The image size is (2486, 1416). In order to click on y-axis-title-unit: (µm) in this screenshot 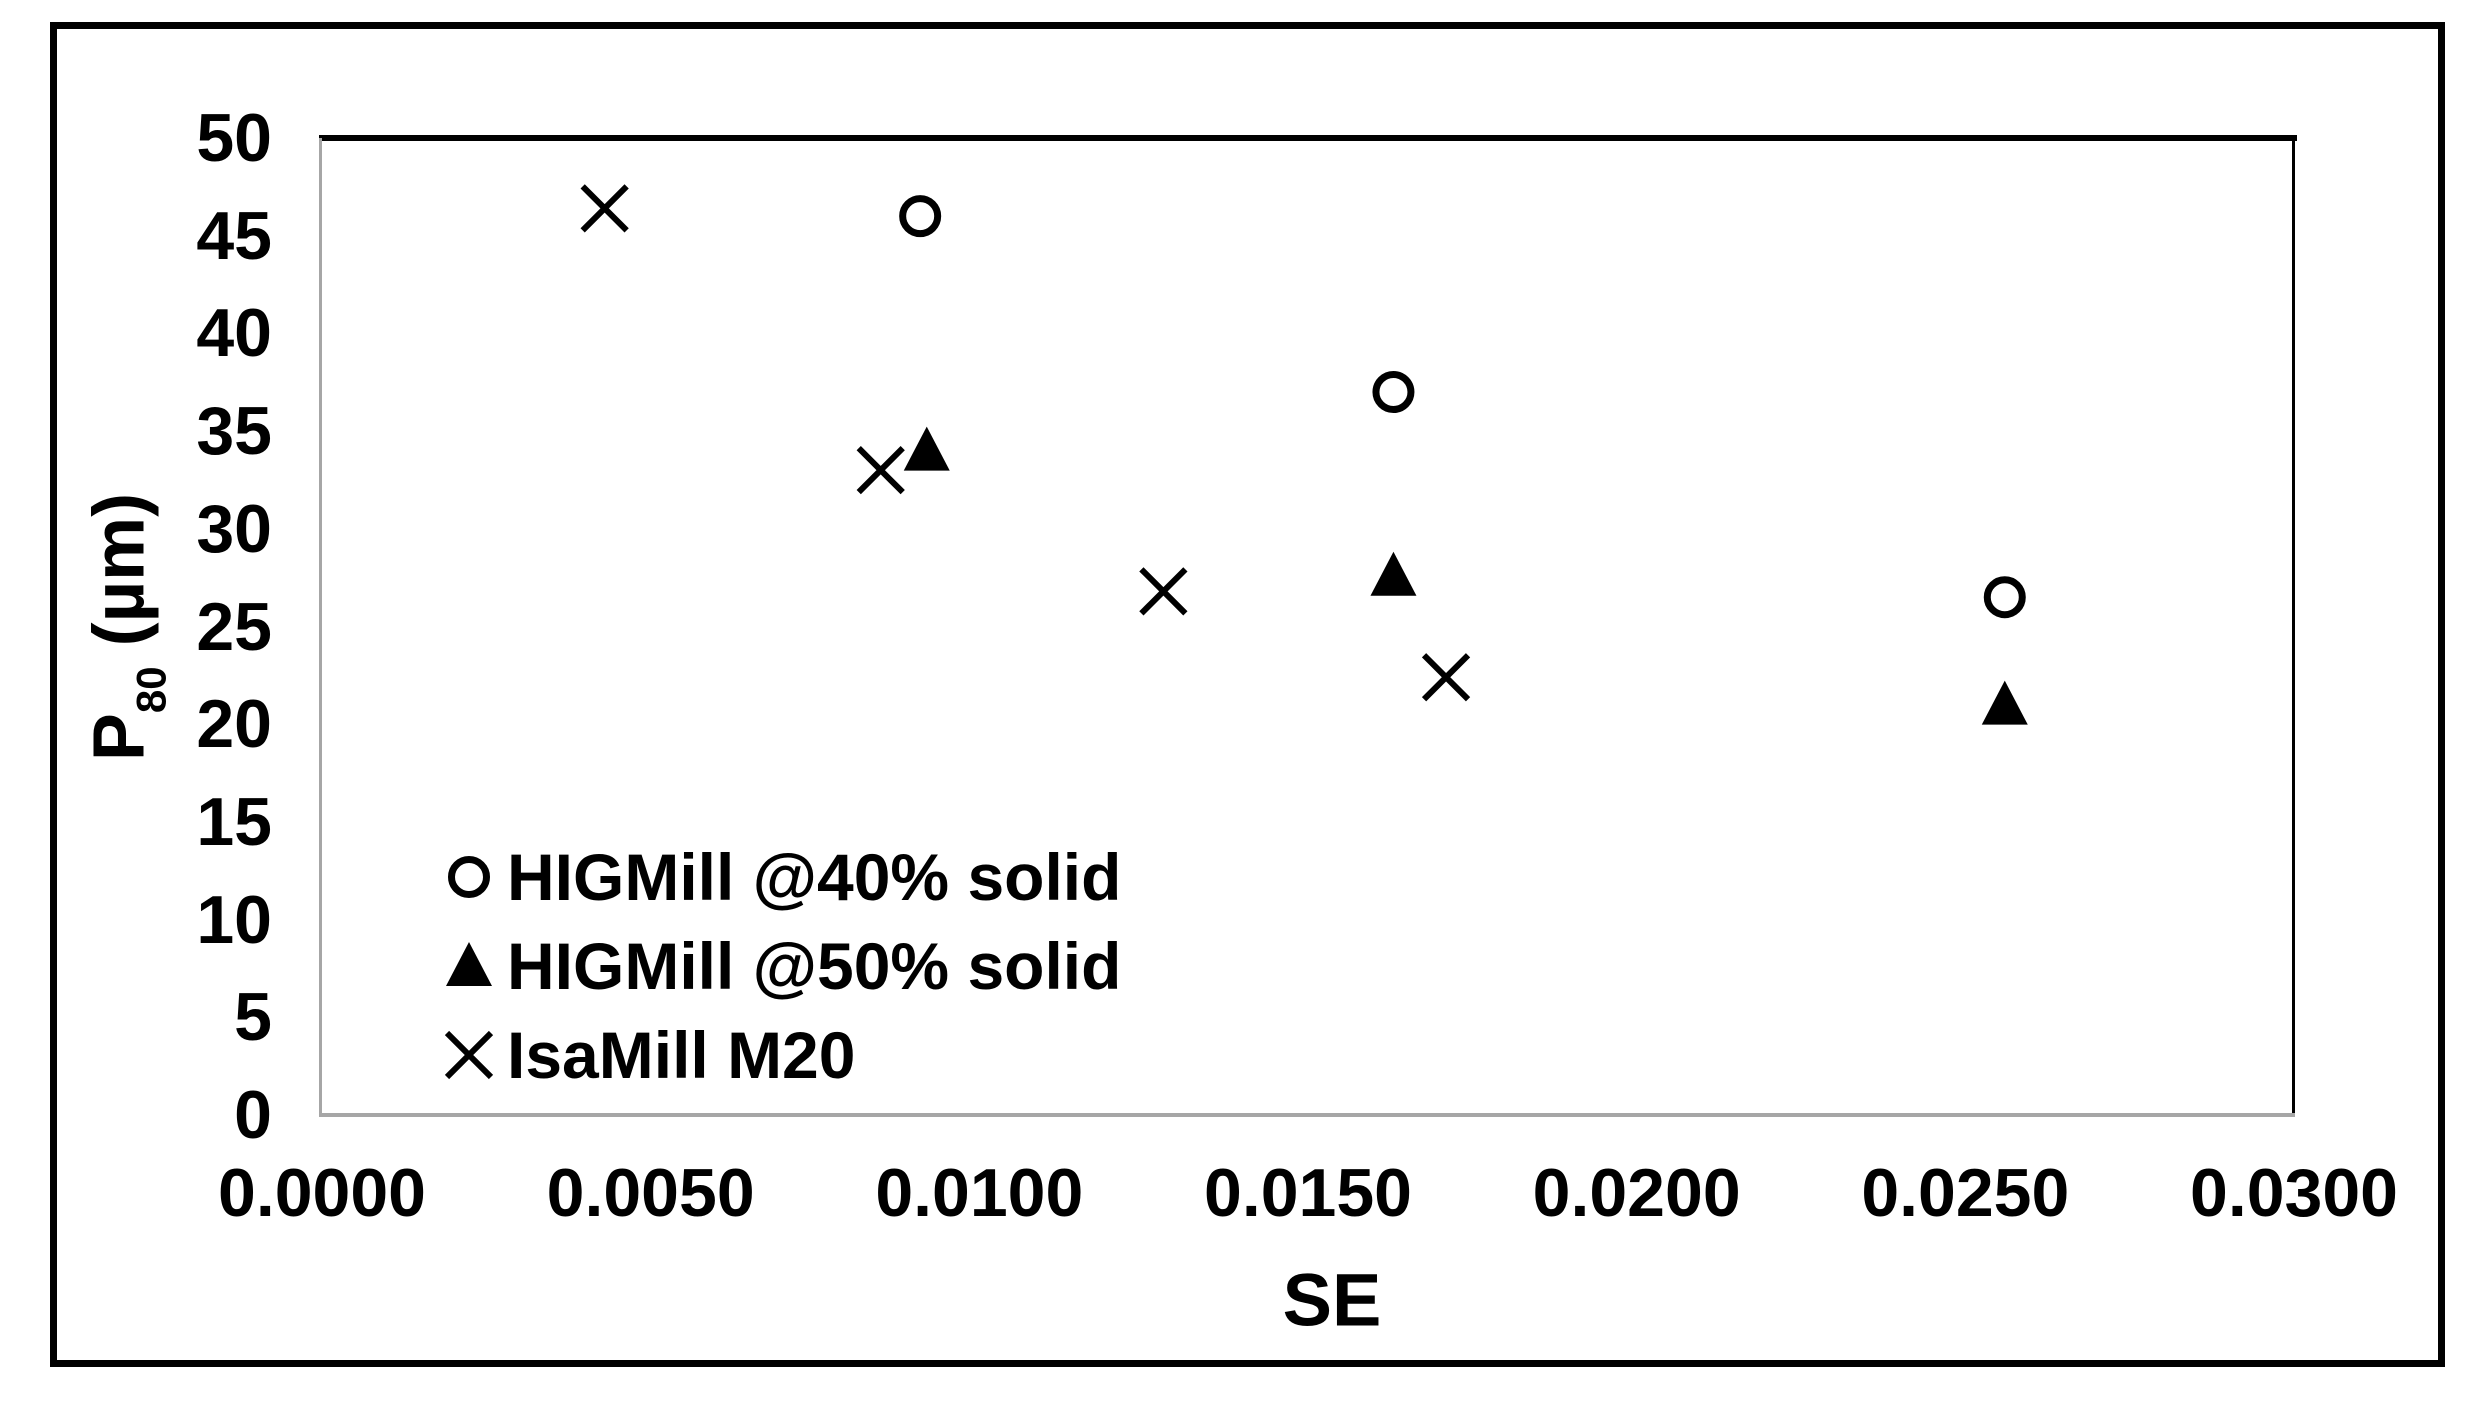, I will do `click(119, 579)`.